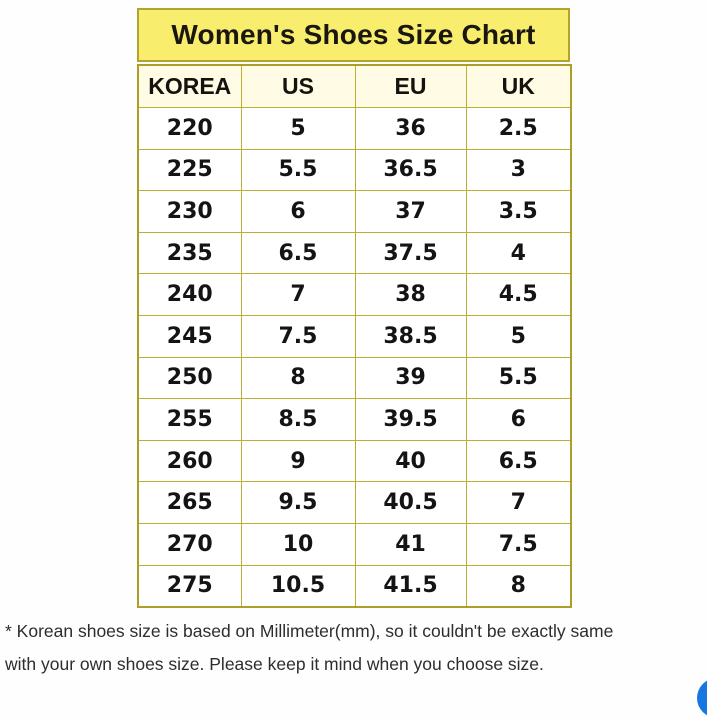  I want to click on table-row: 225 5.5 36.5 3, so click(354, 170).